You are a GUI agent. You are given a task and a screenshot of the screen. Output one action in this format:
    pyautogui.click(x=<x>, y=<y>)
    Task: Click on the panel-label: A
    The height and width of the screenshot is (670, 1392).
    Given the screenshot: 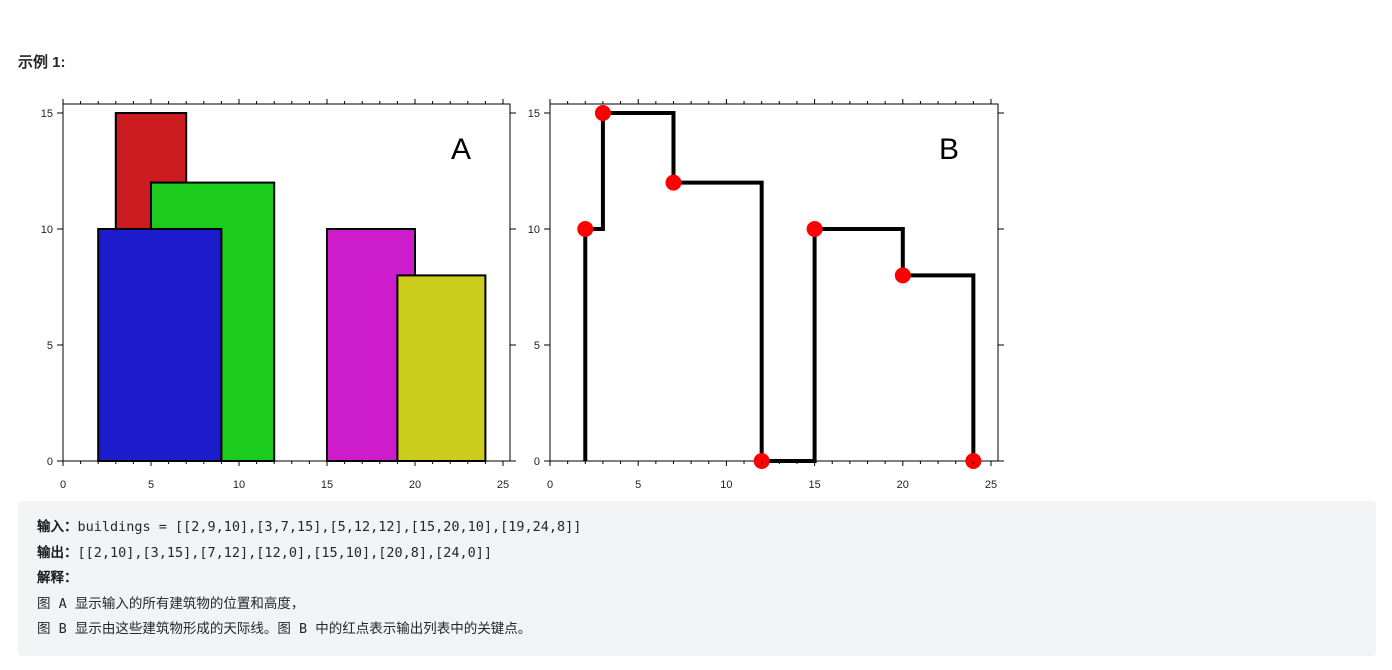 What is the action you would take?
    pyautogui.click(x=461, y=149)
    